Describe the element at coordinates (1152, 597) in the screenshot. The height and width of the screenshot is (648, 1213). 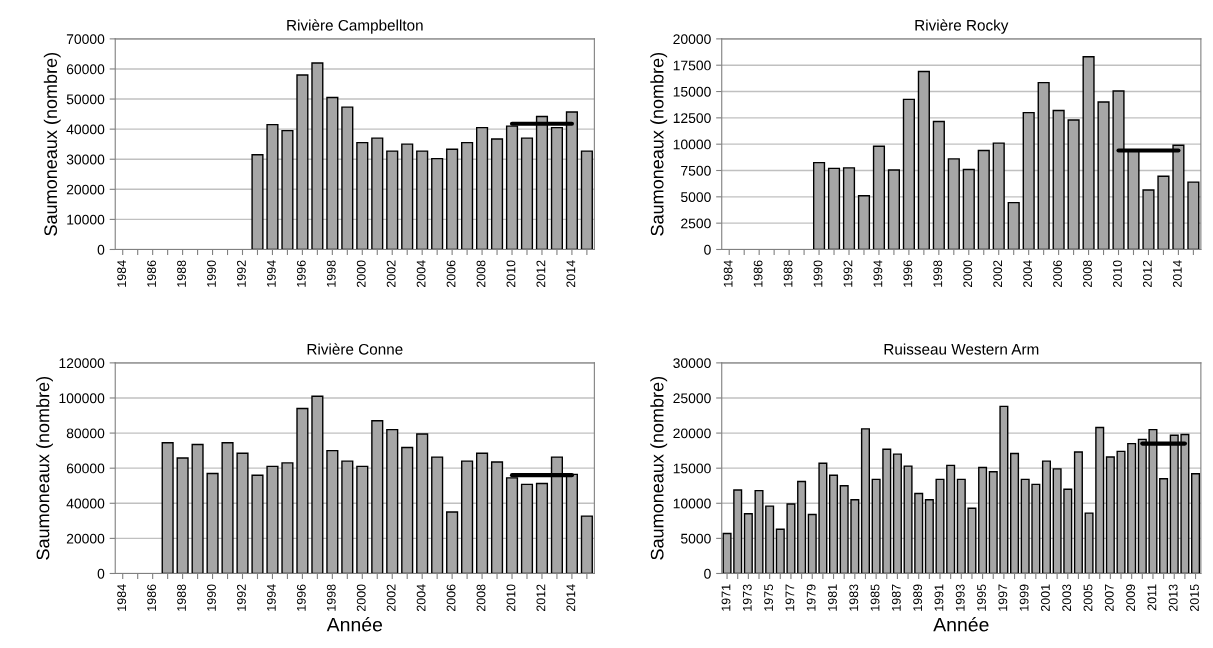
I see `x-tick-label: 2011` at that location.